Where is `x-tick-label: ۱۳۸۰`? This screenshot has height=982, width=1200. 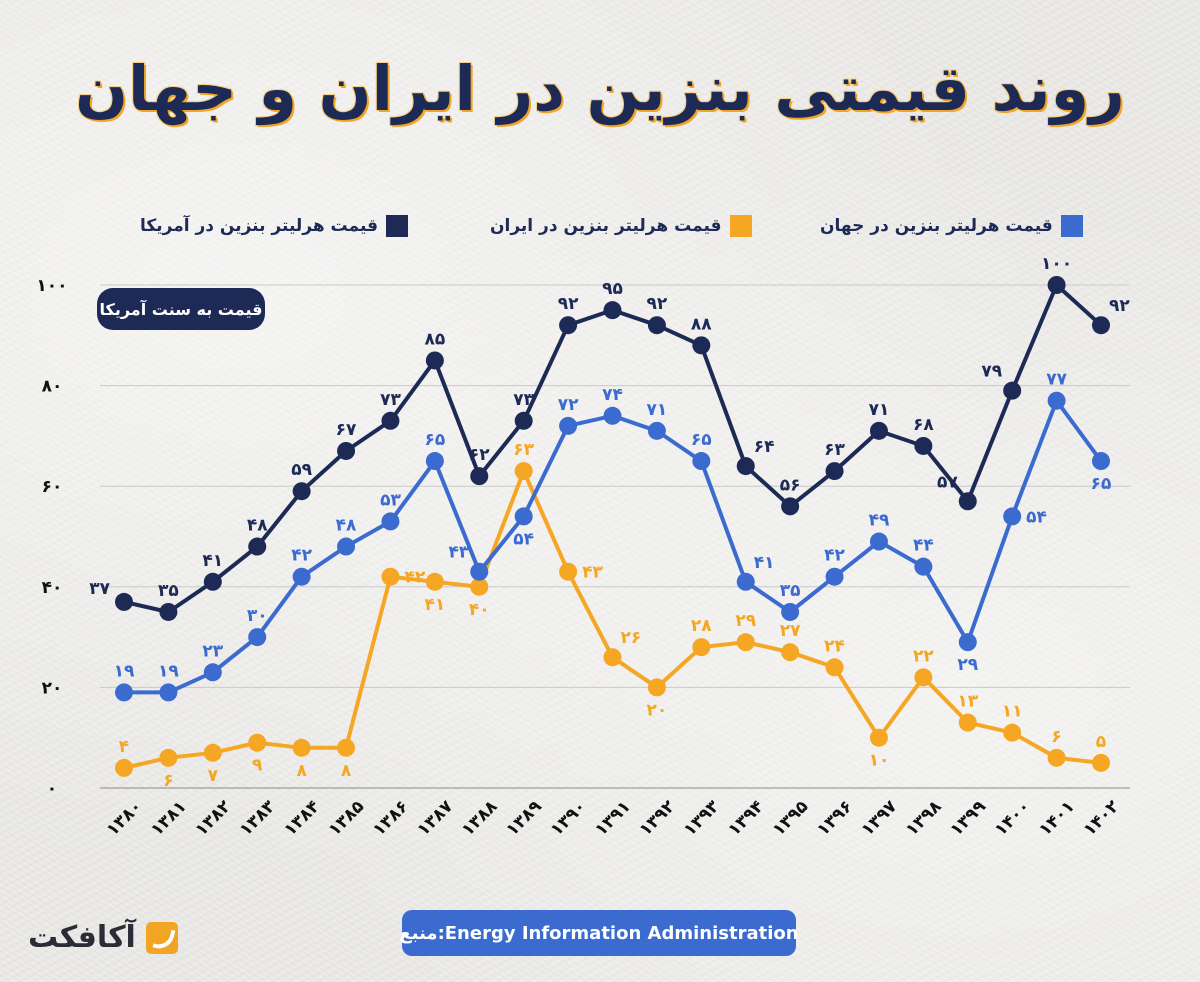
x-tick-label: ۱۳۸۰ is located at coordinates (124, 818).